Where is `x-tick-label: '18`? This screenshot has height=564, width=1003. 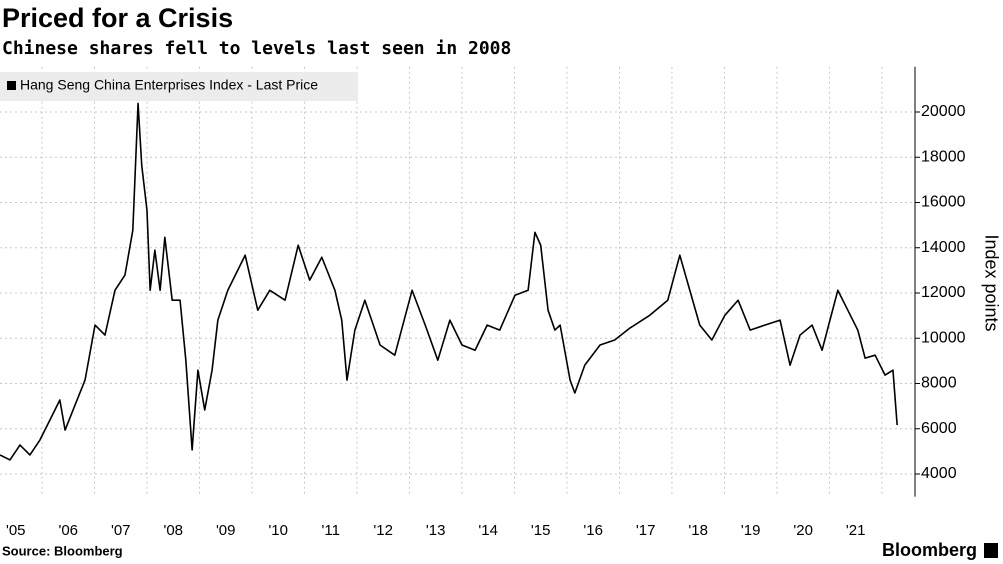 x-tick-label: '18 is located at coordinates (698, 530).